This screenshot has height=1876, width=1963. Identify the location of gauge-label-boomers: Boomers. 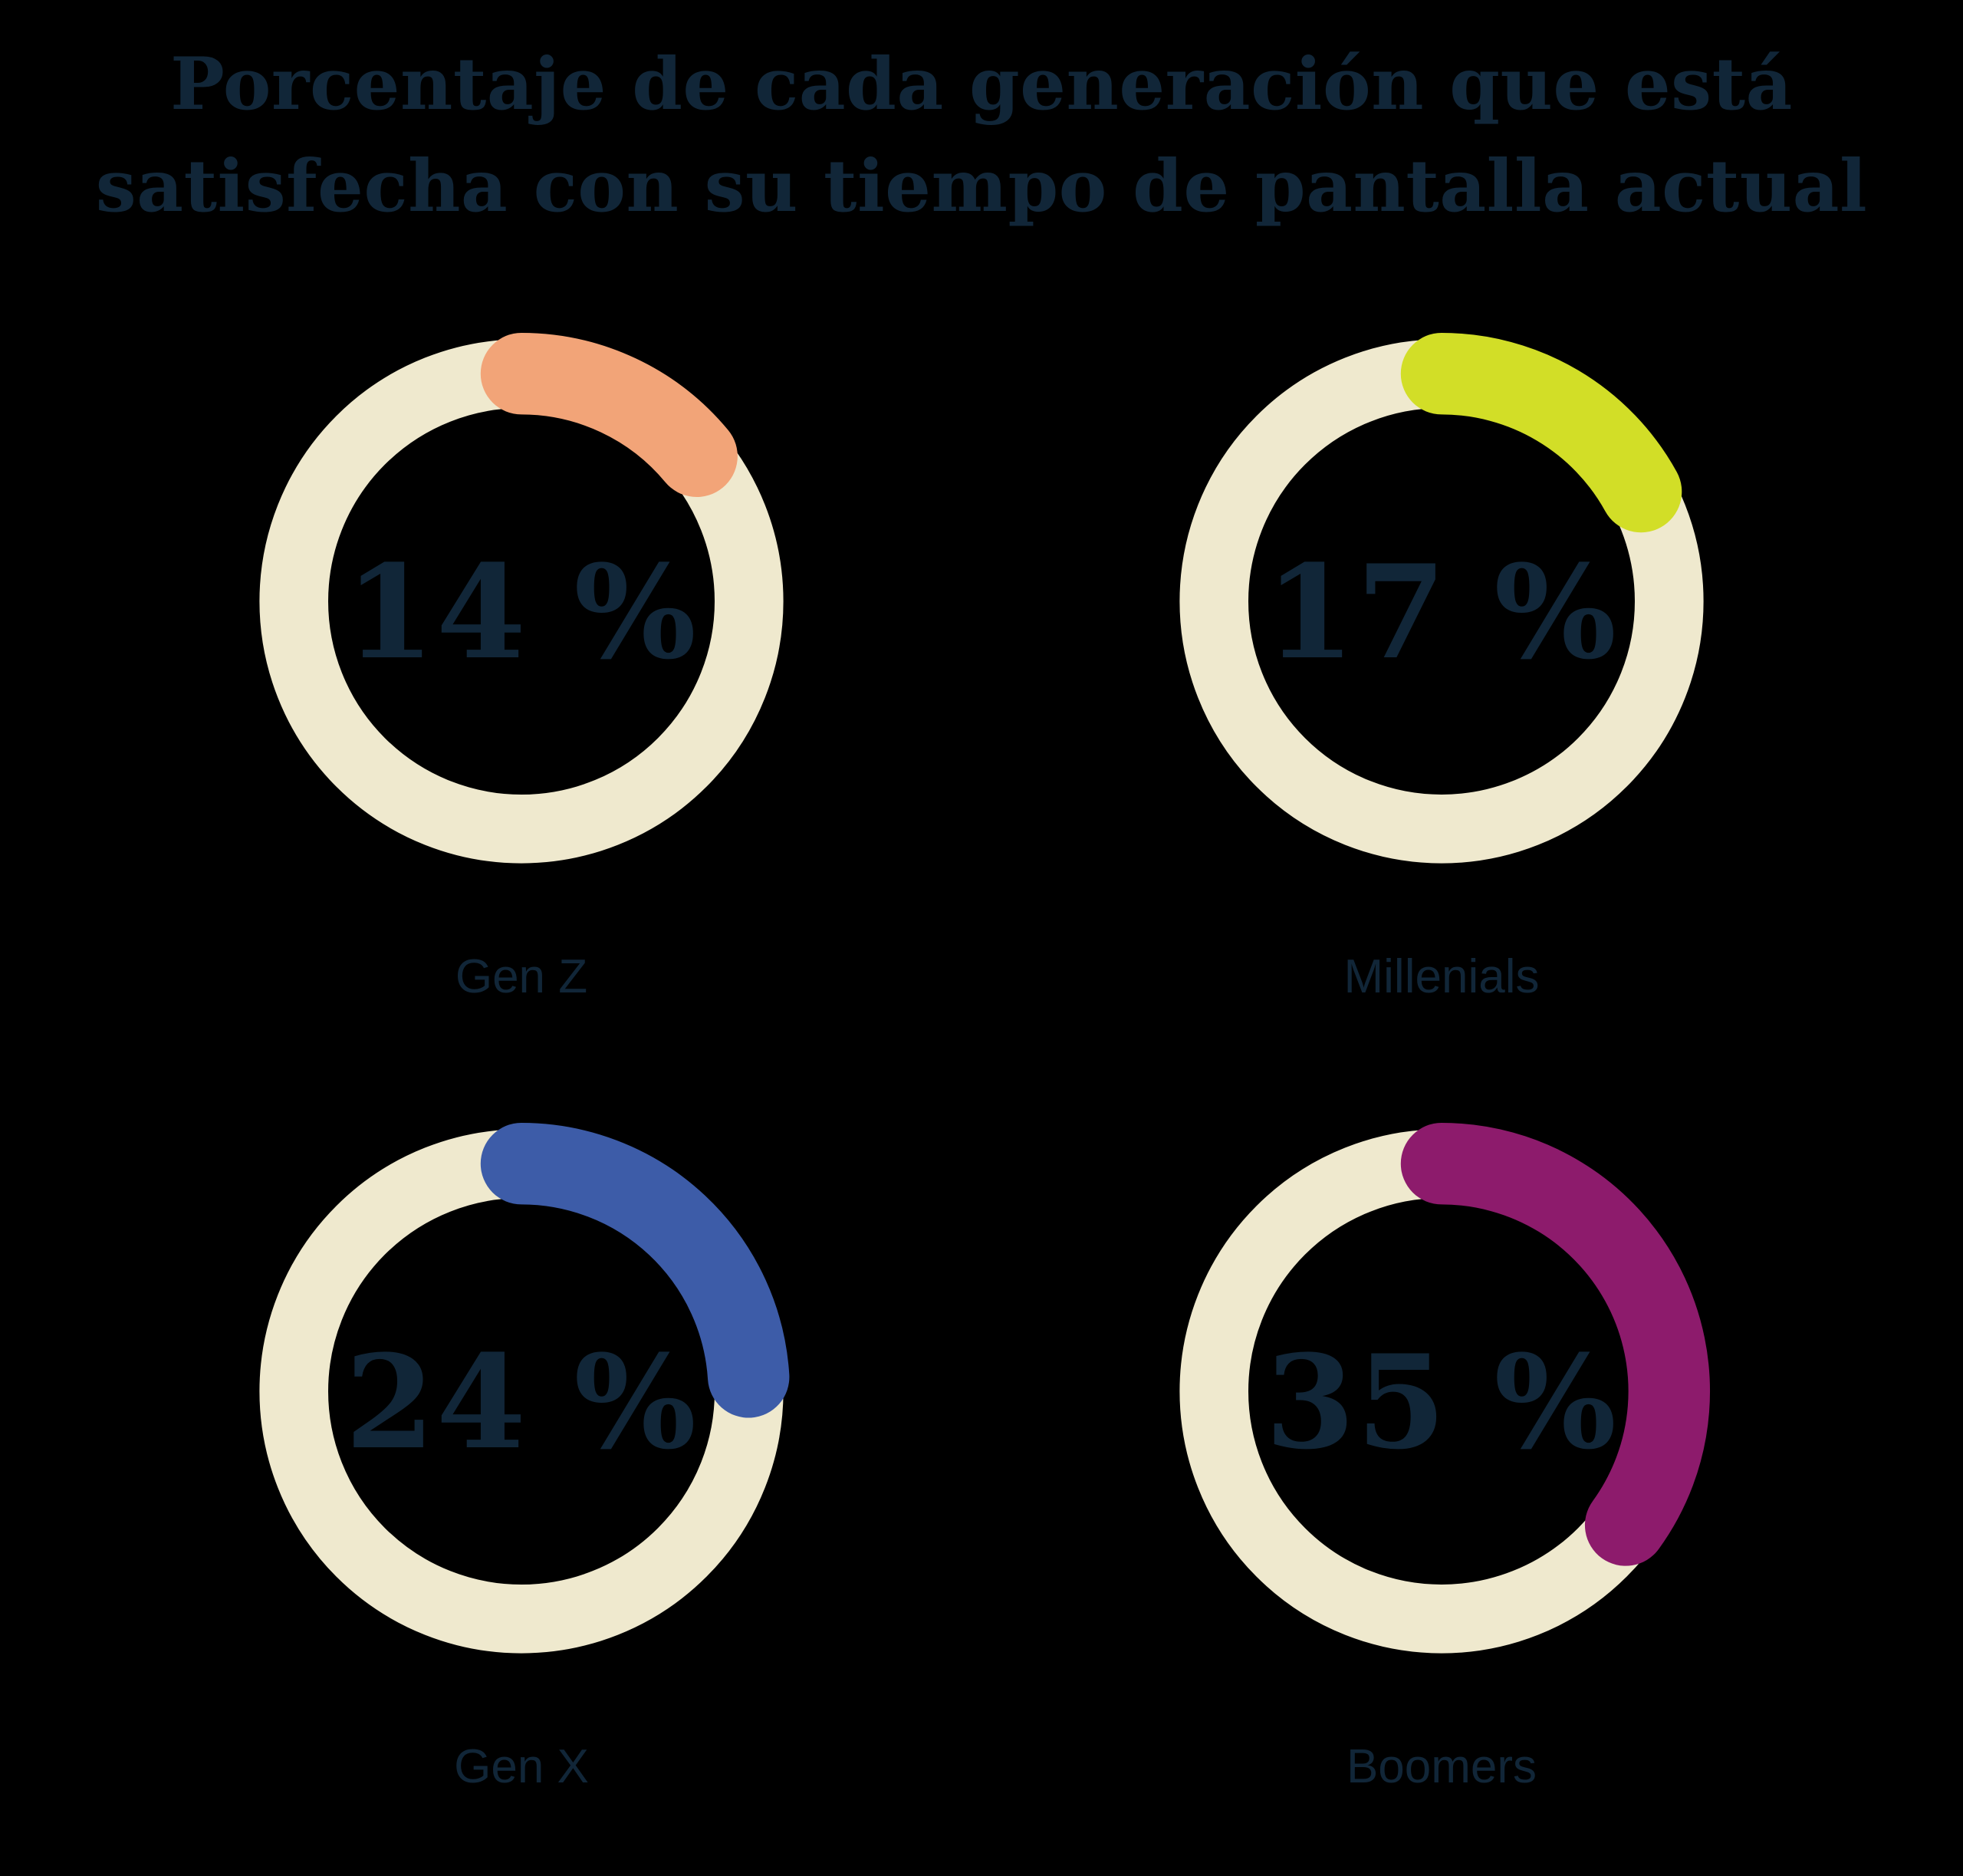
(1442, 1766).